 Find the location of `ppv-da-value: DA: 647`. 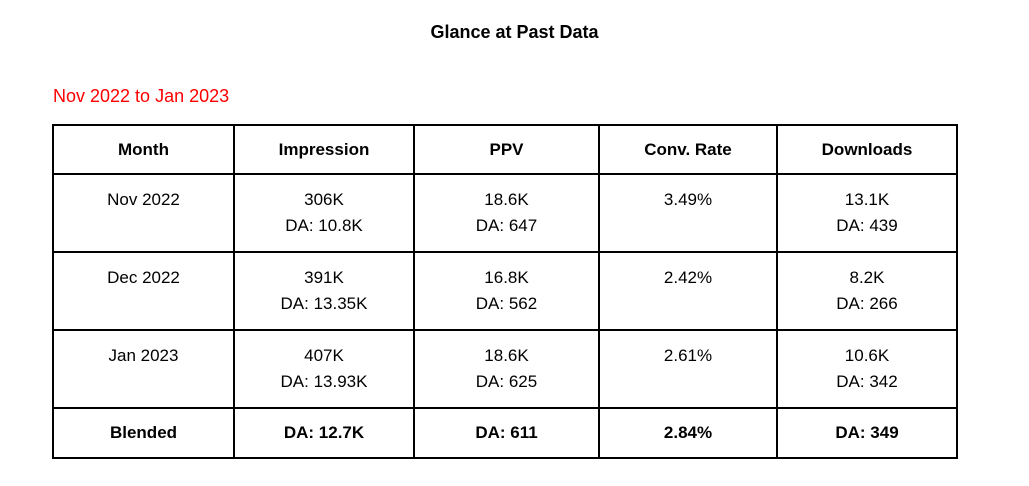

ppv-da-value: DA: 647 is located at coordinates (506, 225).